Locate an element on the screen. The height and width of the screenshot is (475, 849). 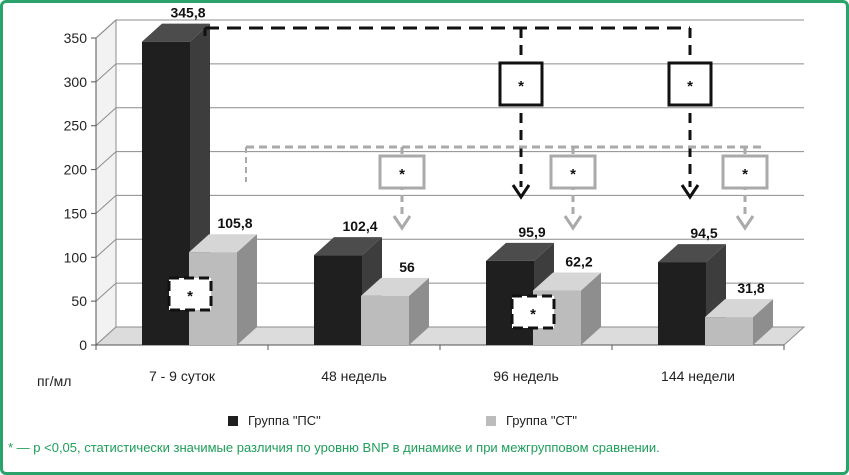
x-tick-label: 48 недель is located at coordinates (354, 376).